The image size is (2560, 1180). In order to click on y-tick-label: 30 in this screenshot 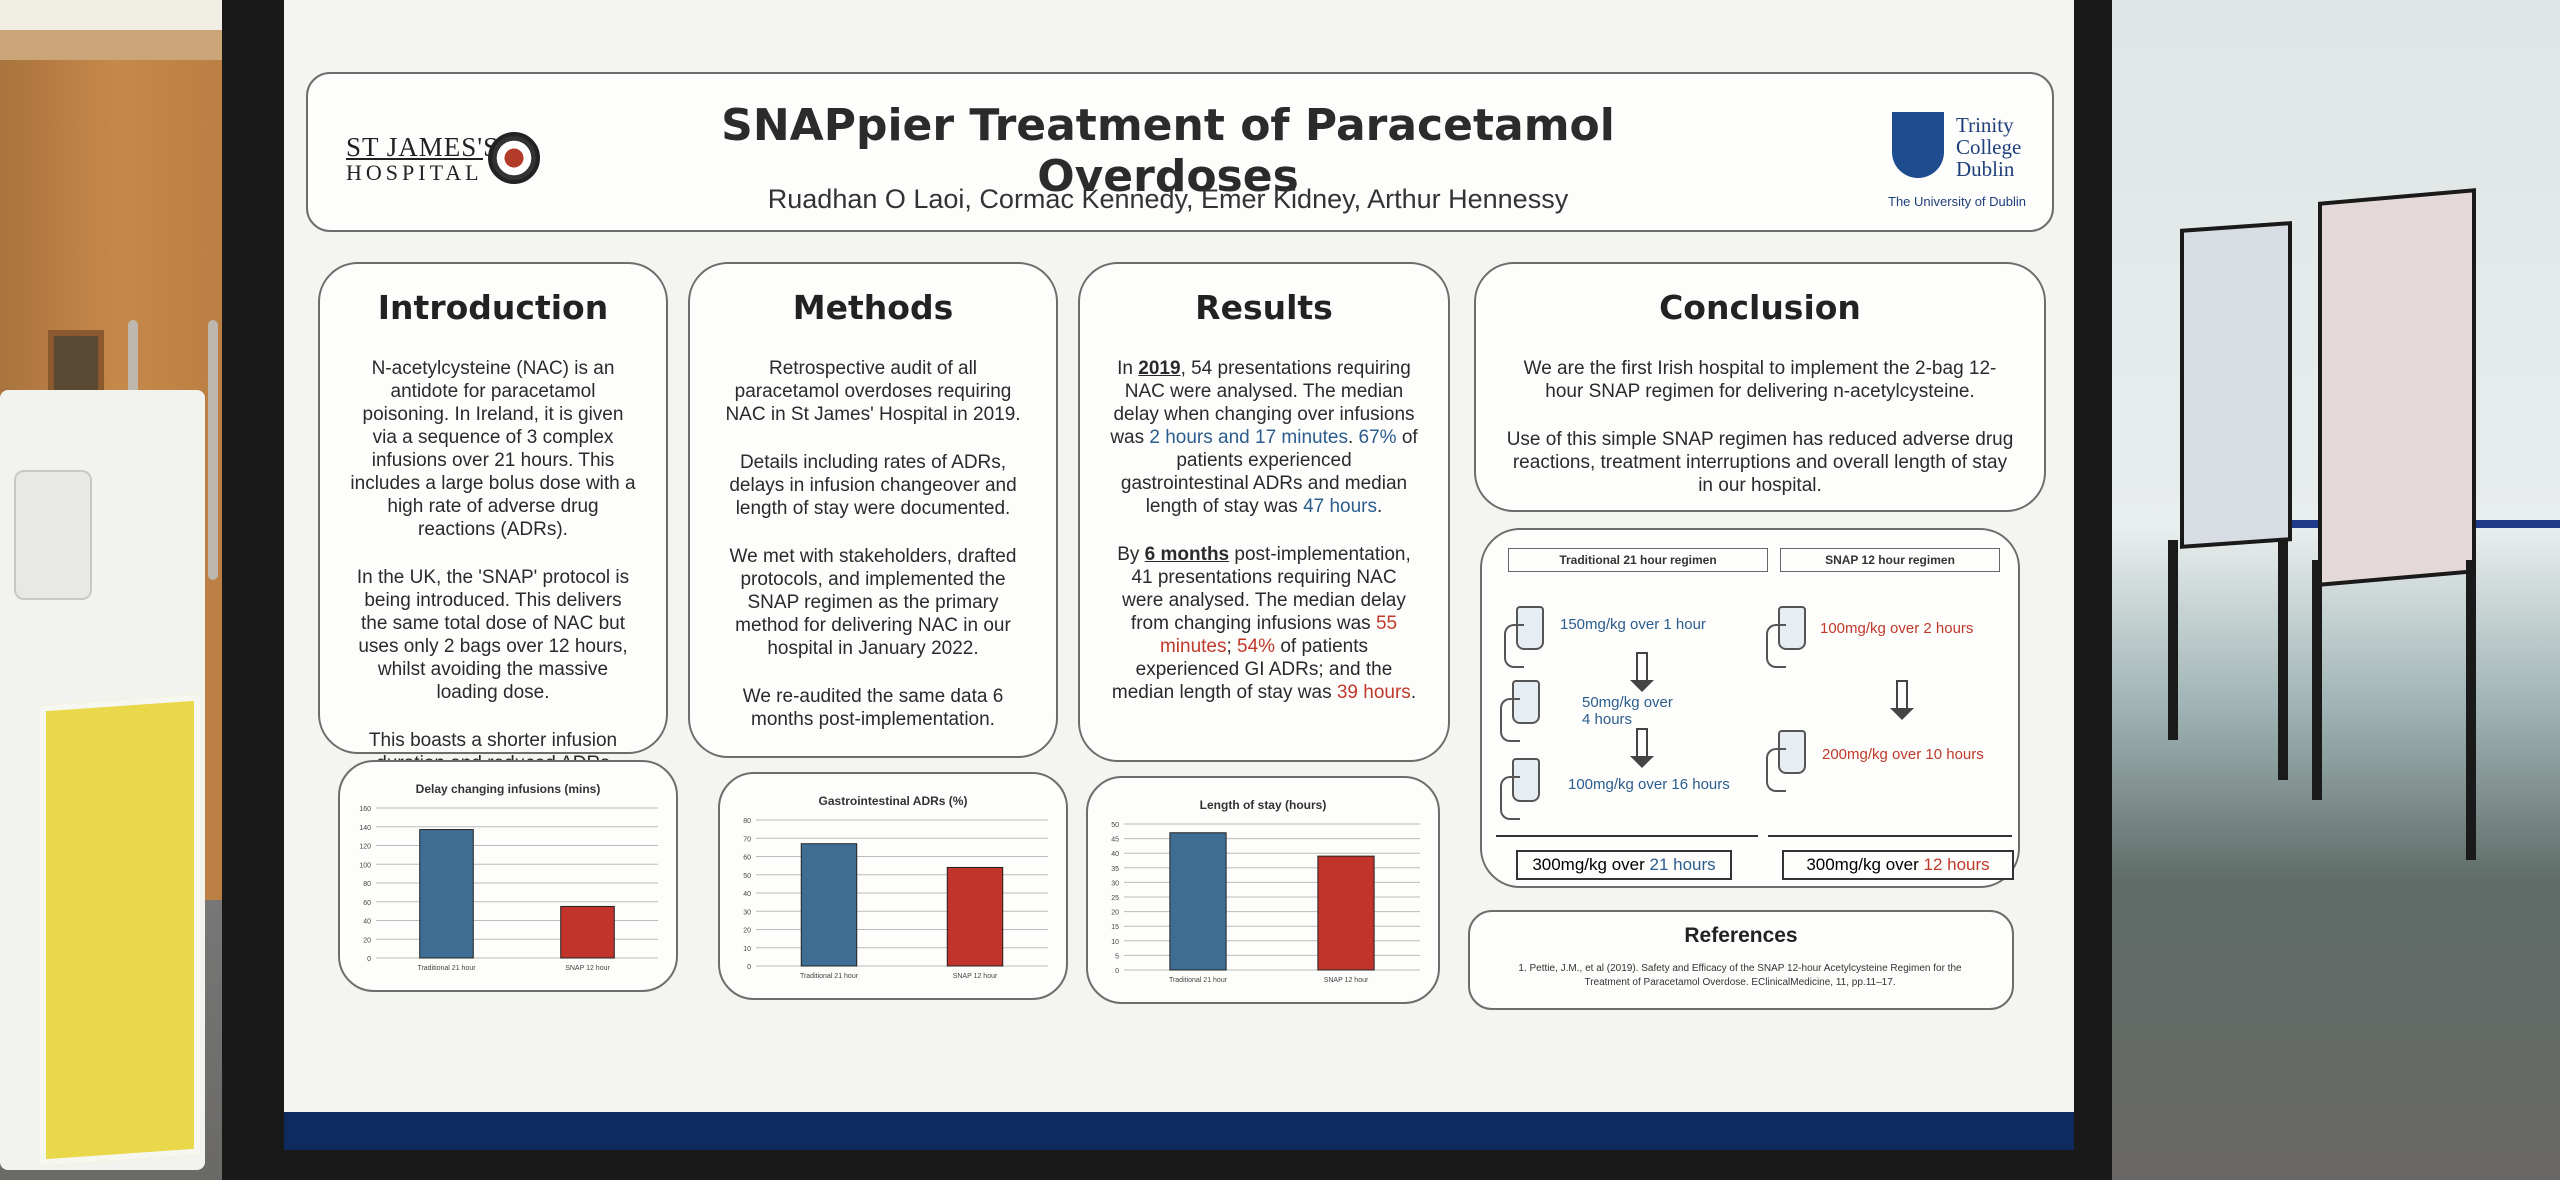, I will do `click(747, 912)`.